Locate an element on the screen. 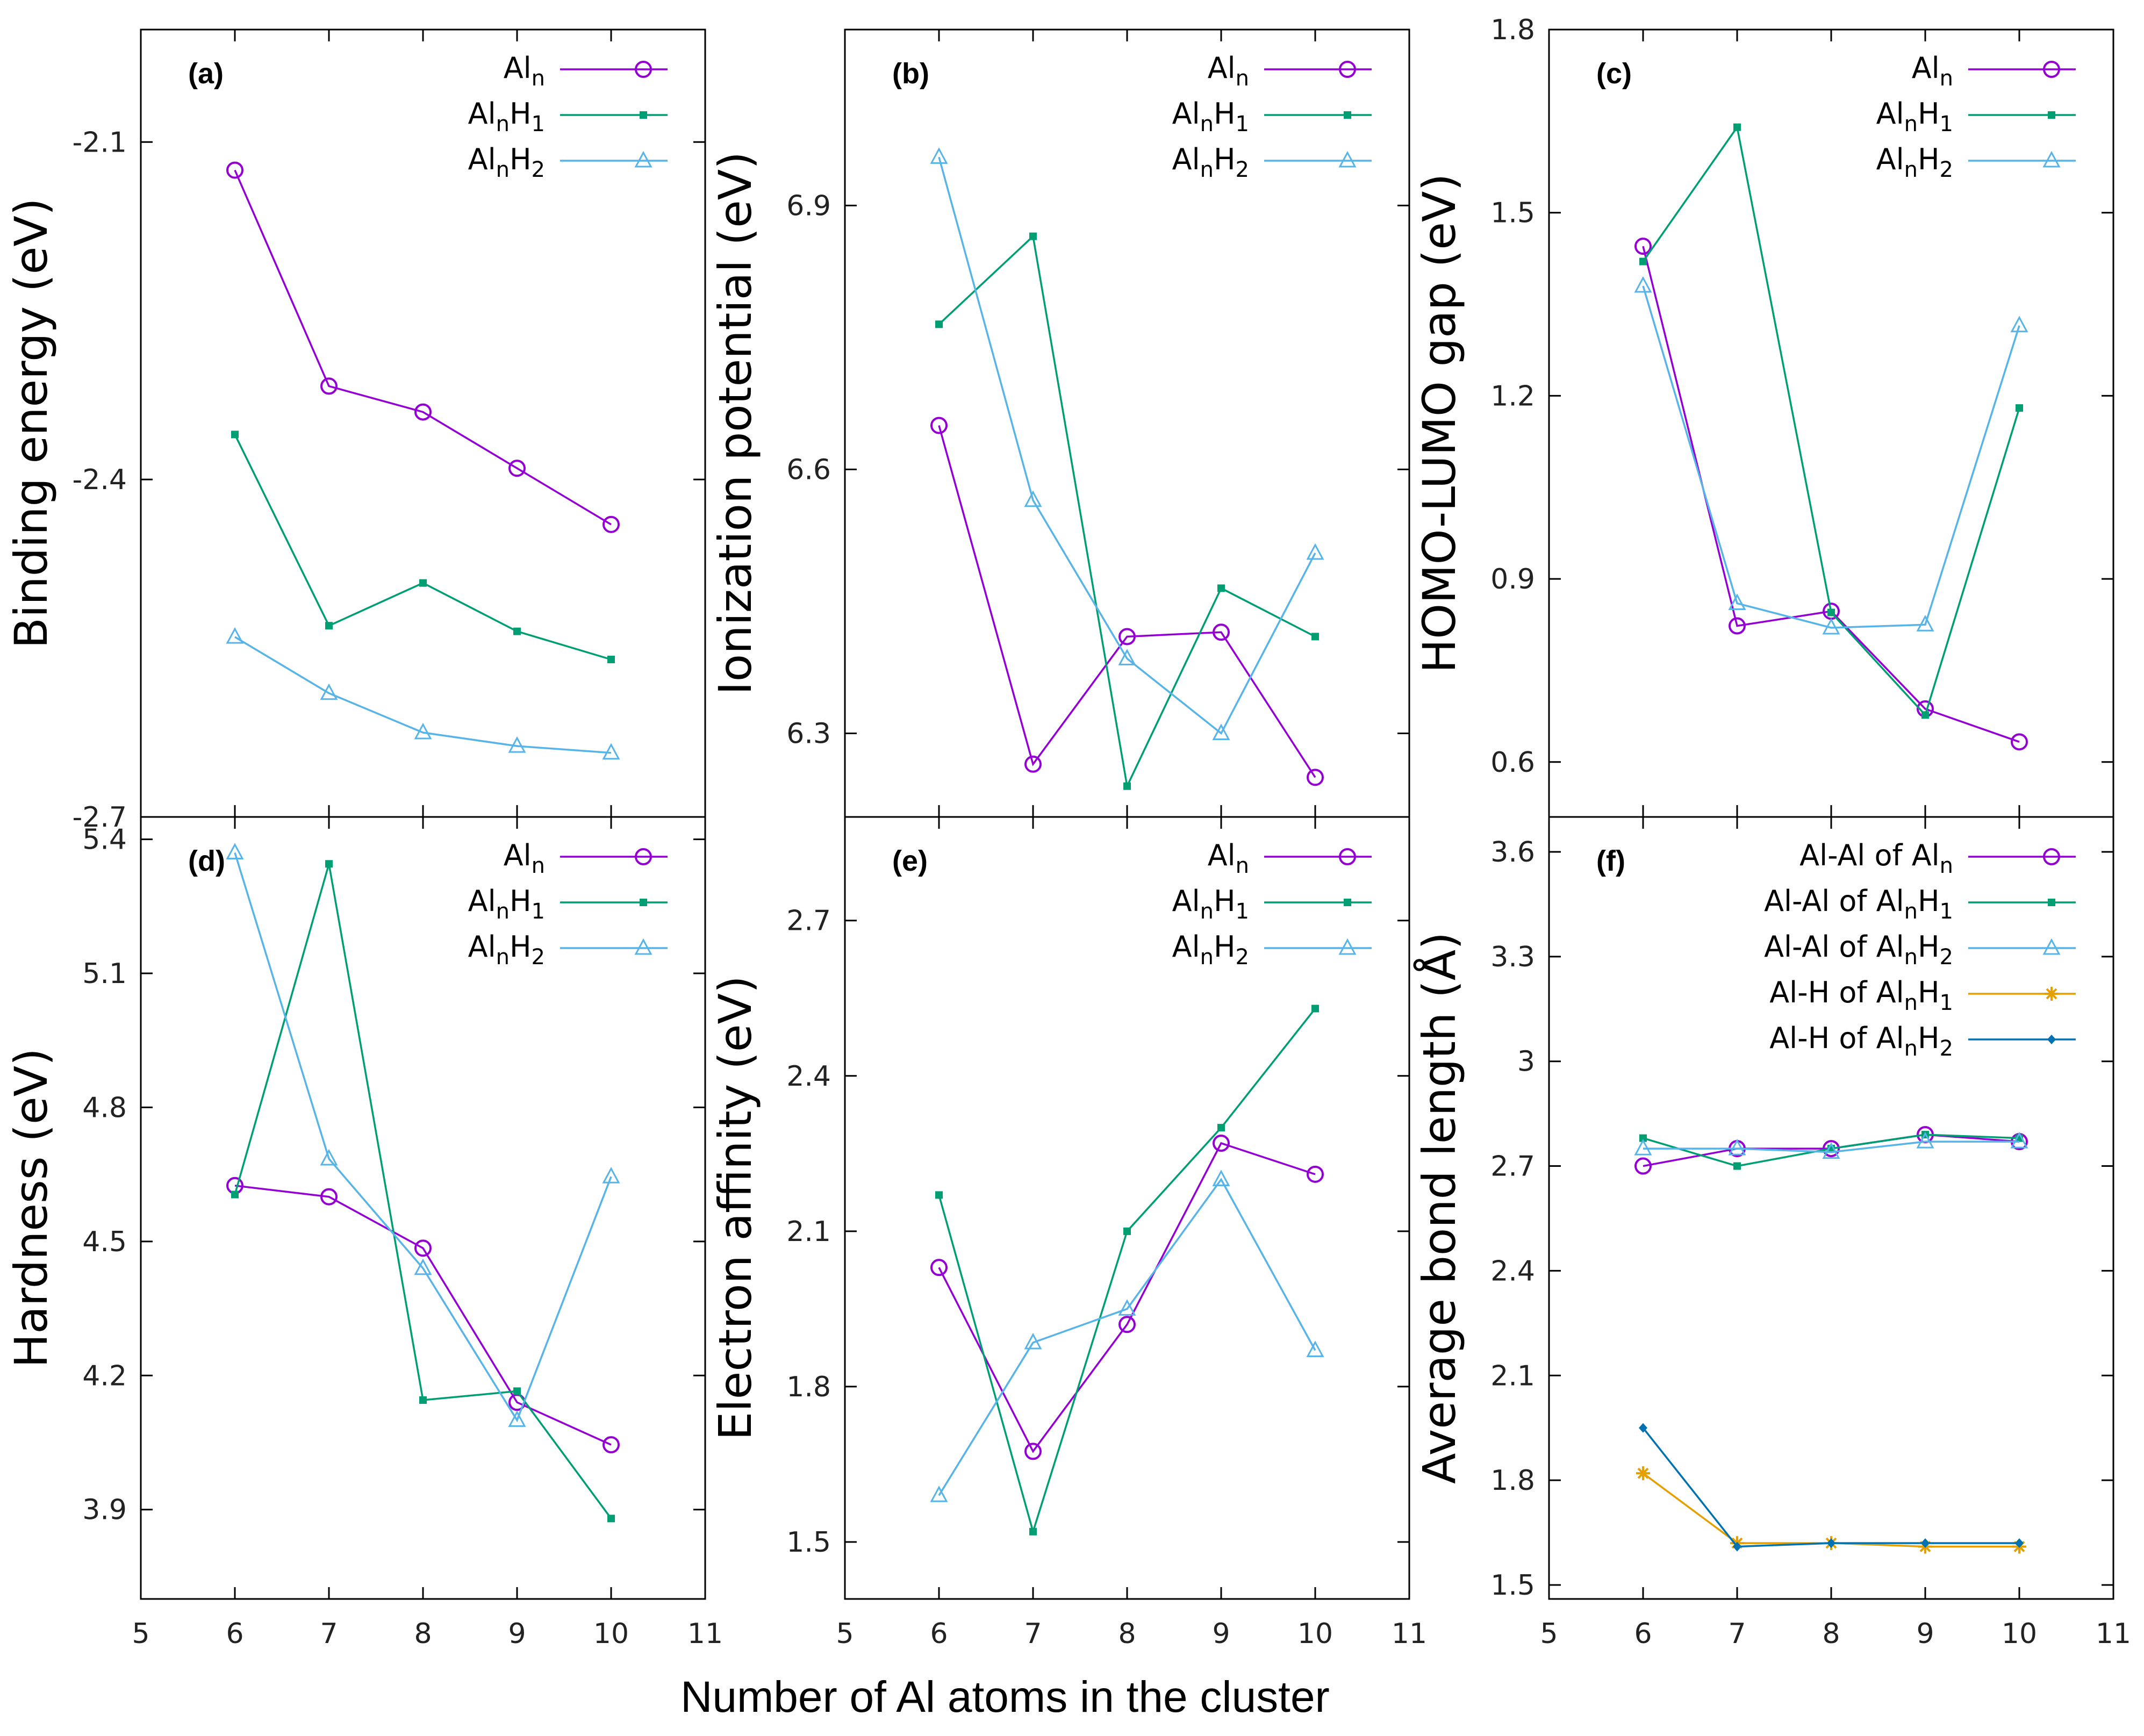 Image resolution: width=2144 pixels, height=1736 pixels. y-tick-label: 4.5 is located at coordinates (104, 1242).